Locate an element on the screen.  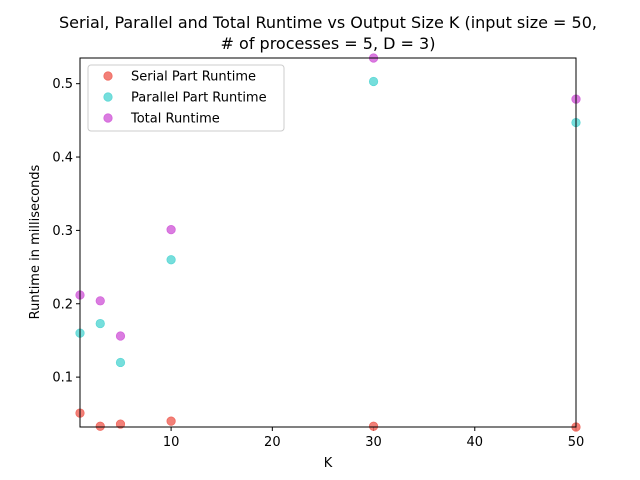
legend-marker-total is located at coordinates (108, 118).